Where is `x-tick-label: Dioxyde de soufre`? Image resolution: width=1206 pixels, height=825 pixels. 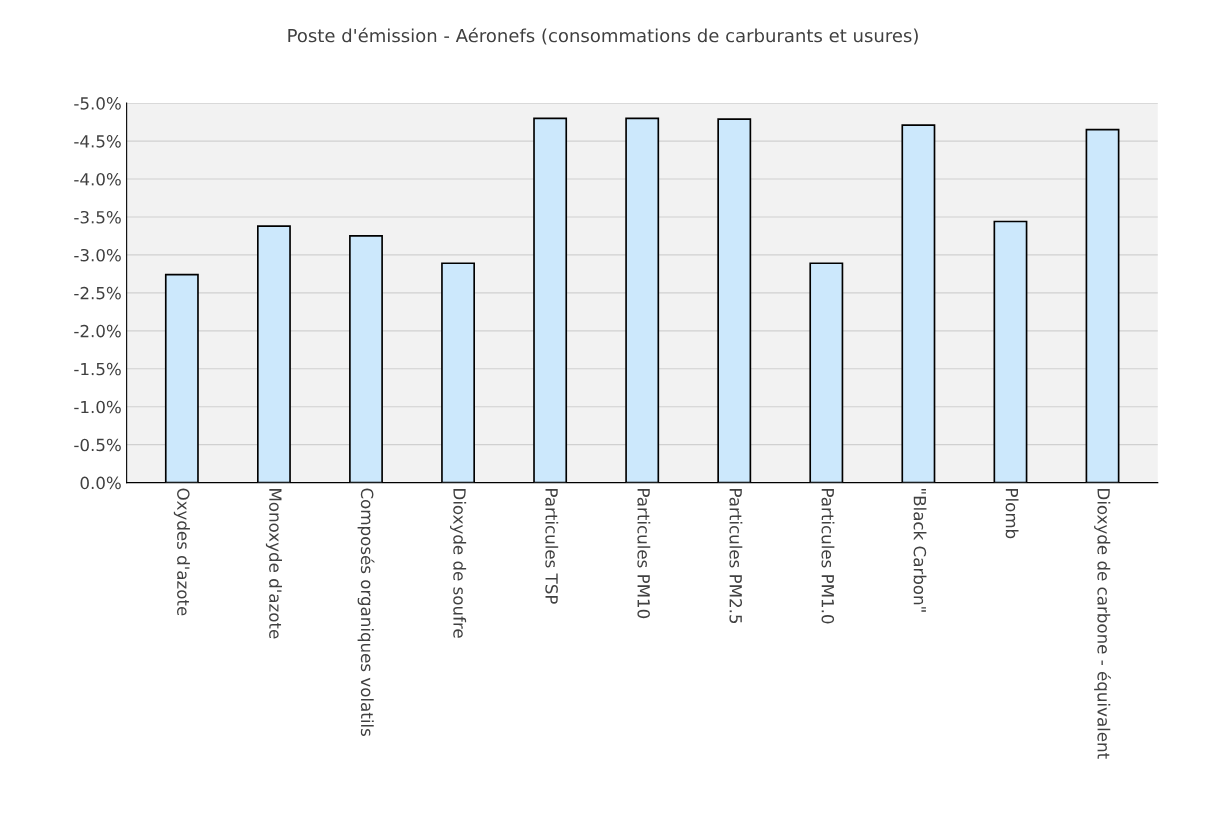
x-tick-label: Dioxyde de soufre is located at coordinates (458, 563).